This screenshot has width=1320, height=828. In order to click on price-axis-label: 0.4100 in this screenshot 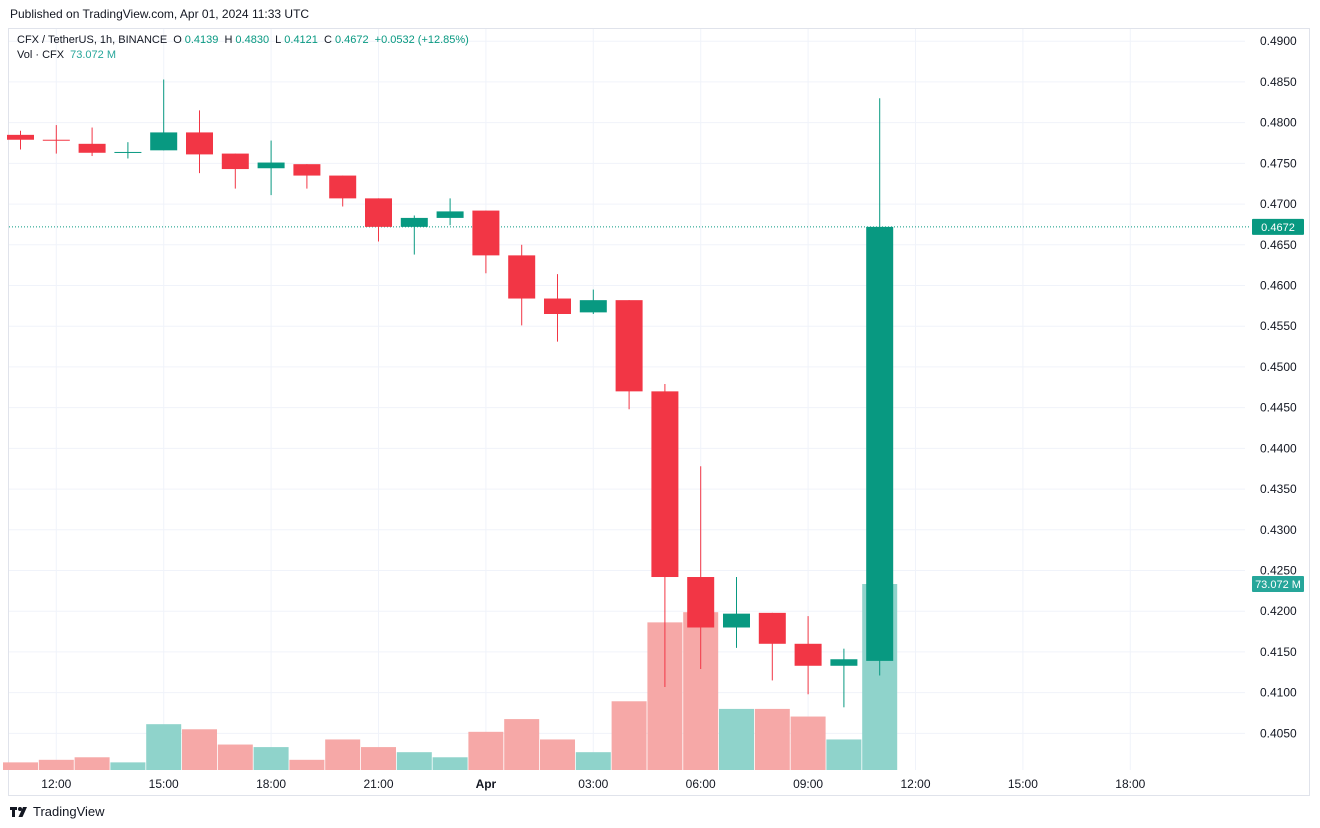, I will do `click(1278, 693)`.